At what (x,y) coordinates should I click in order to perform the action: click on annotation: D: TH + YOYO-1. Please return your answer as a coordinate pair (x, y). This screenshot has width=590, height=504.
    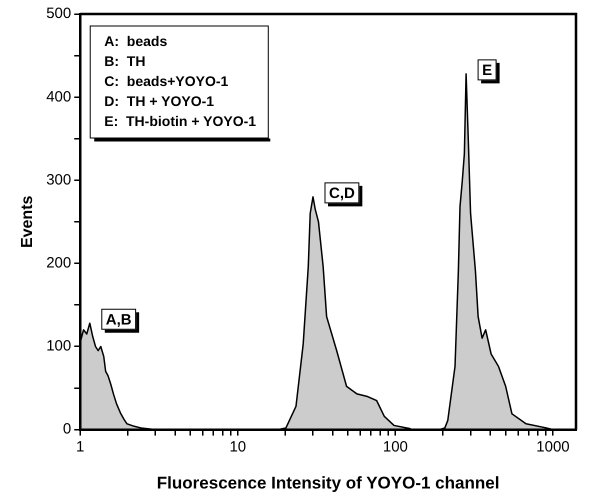
    Looking at the image, I should click on (159, 100).